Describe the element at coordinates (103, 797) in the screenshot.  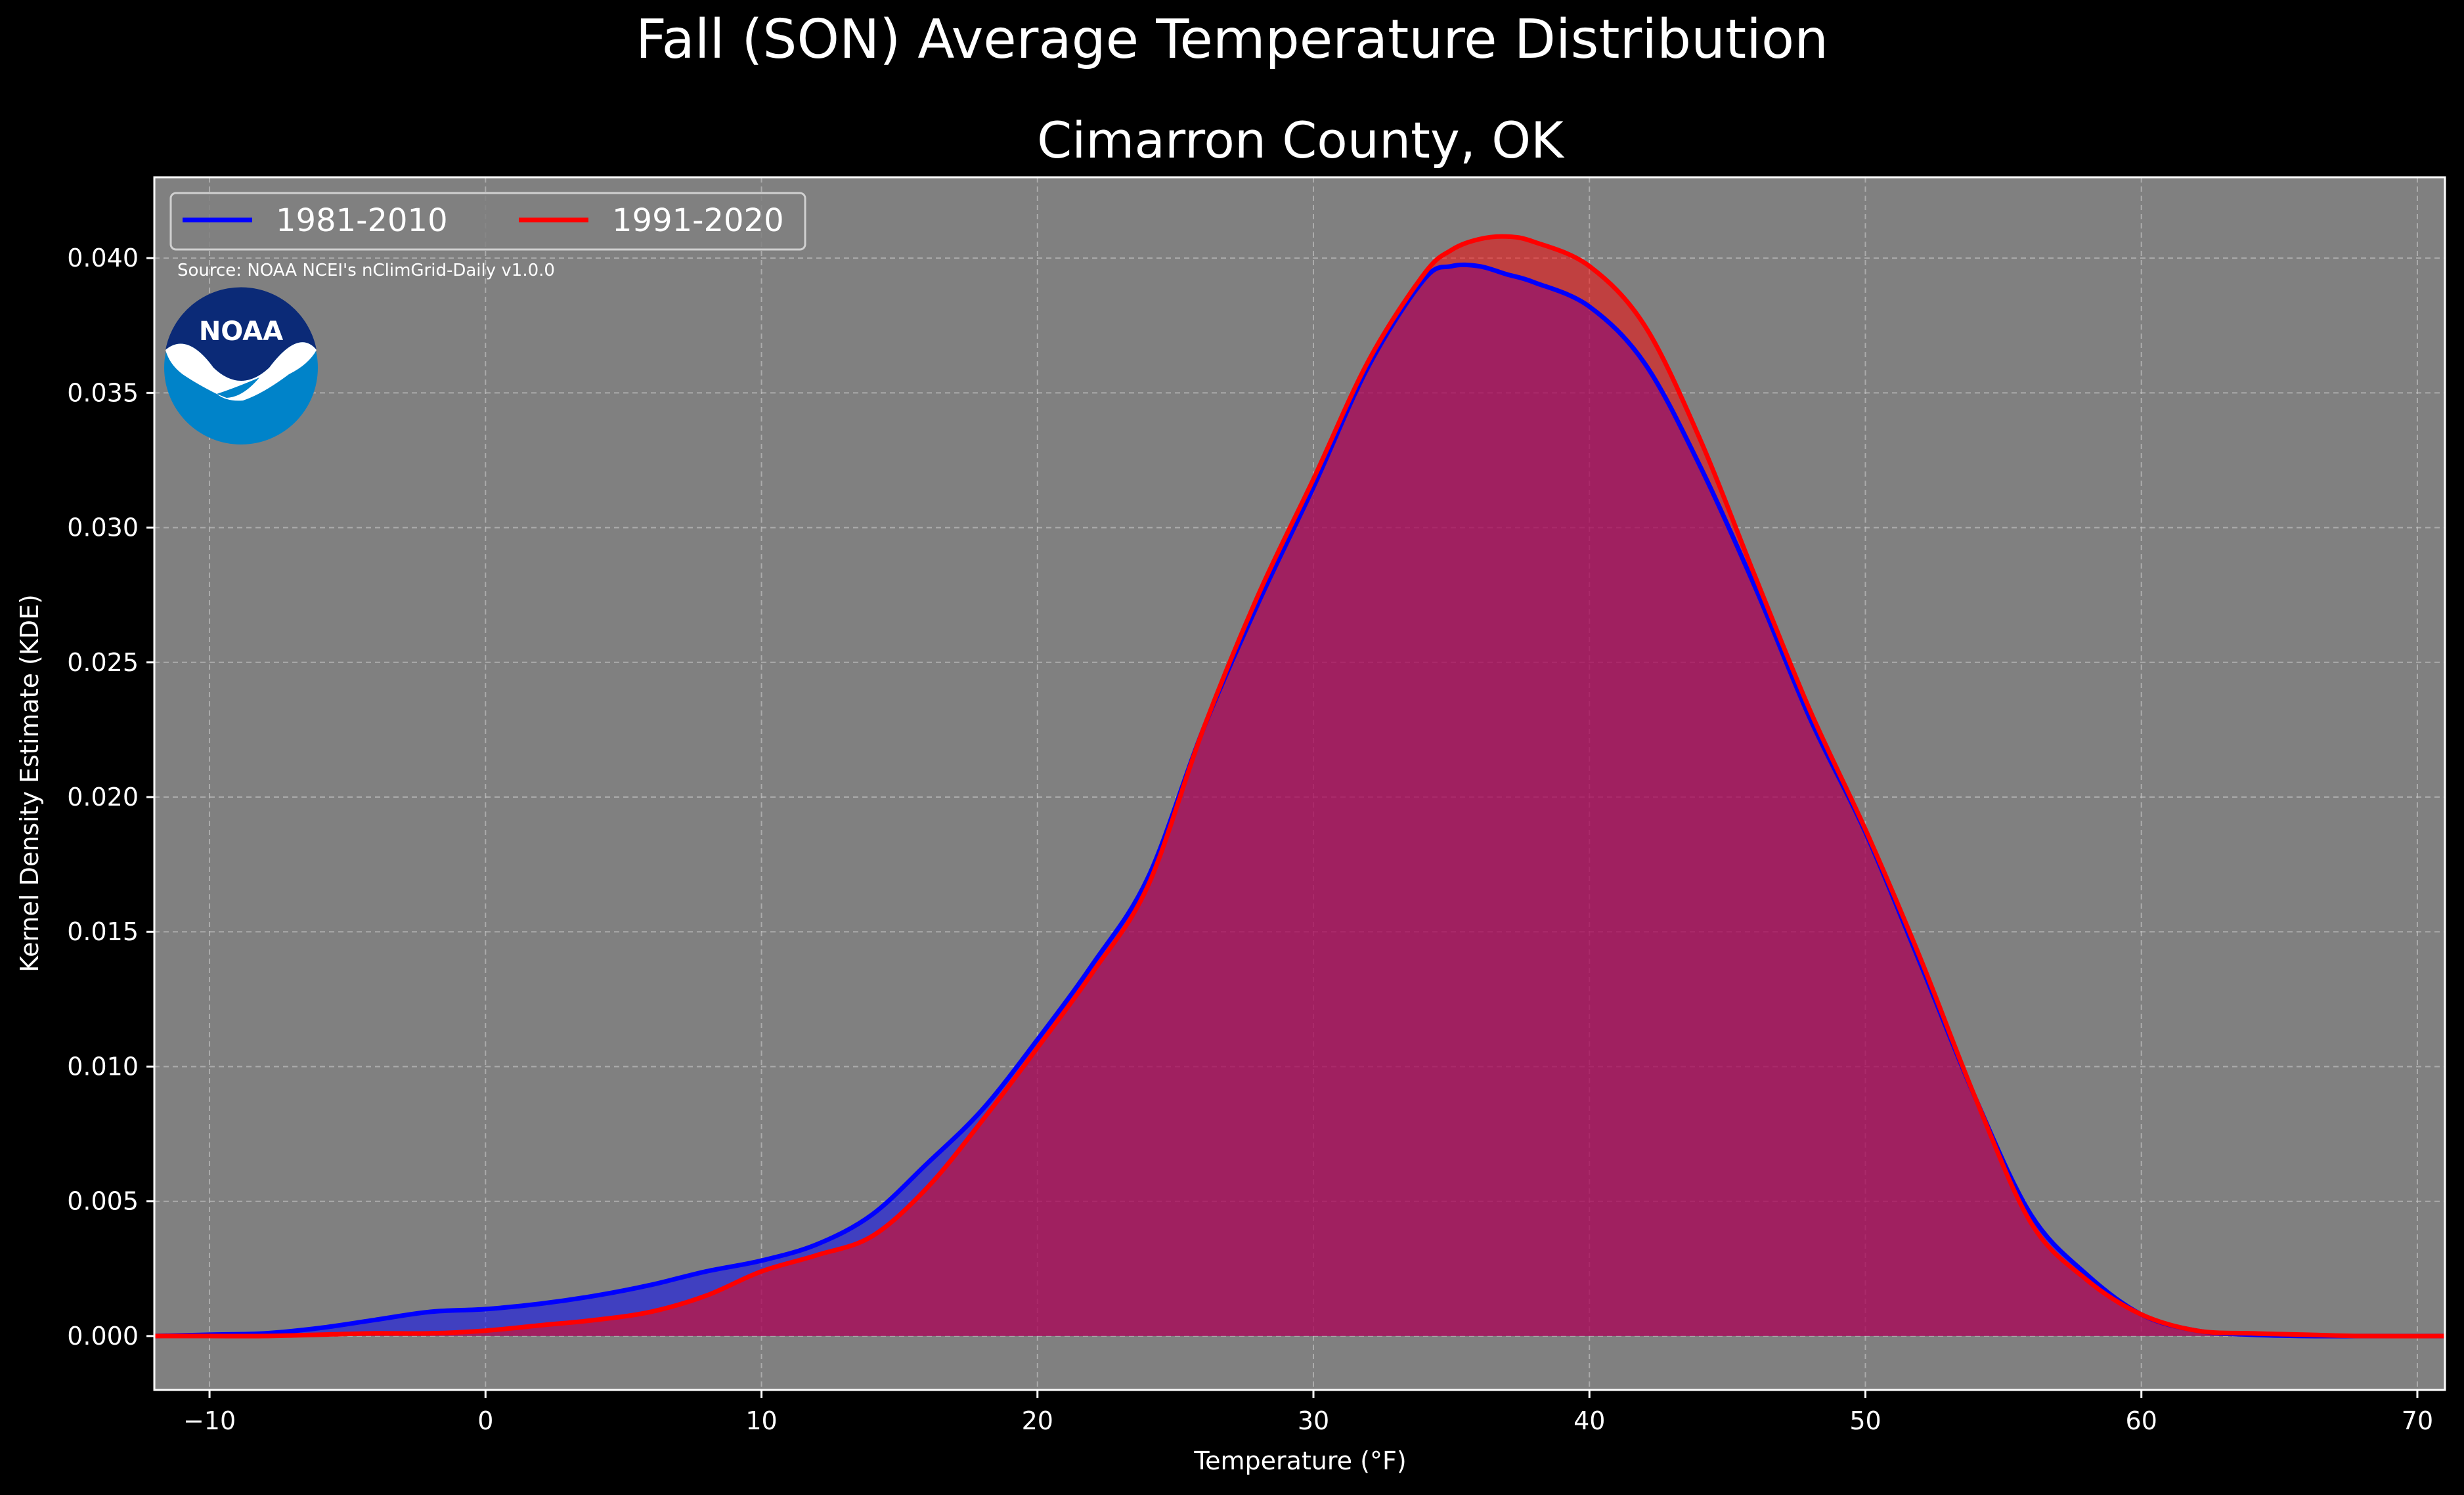
I see `y-tick-label: 0.020` at that location.